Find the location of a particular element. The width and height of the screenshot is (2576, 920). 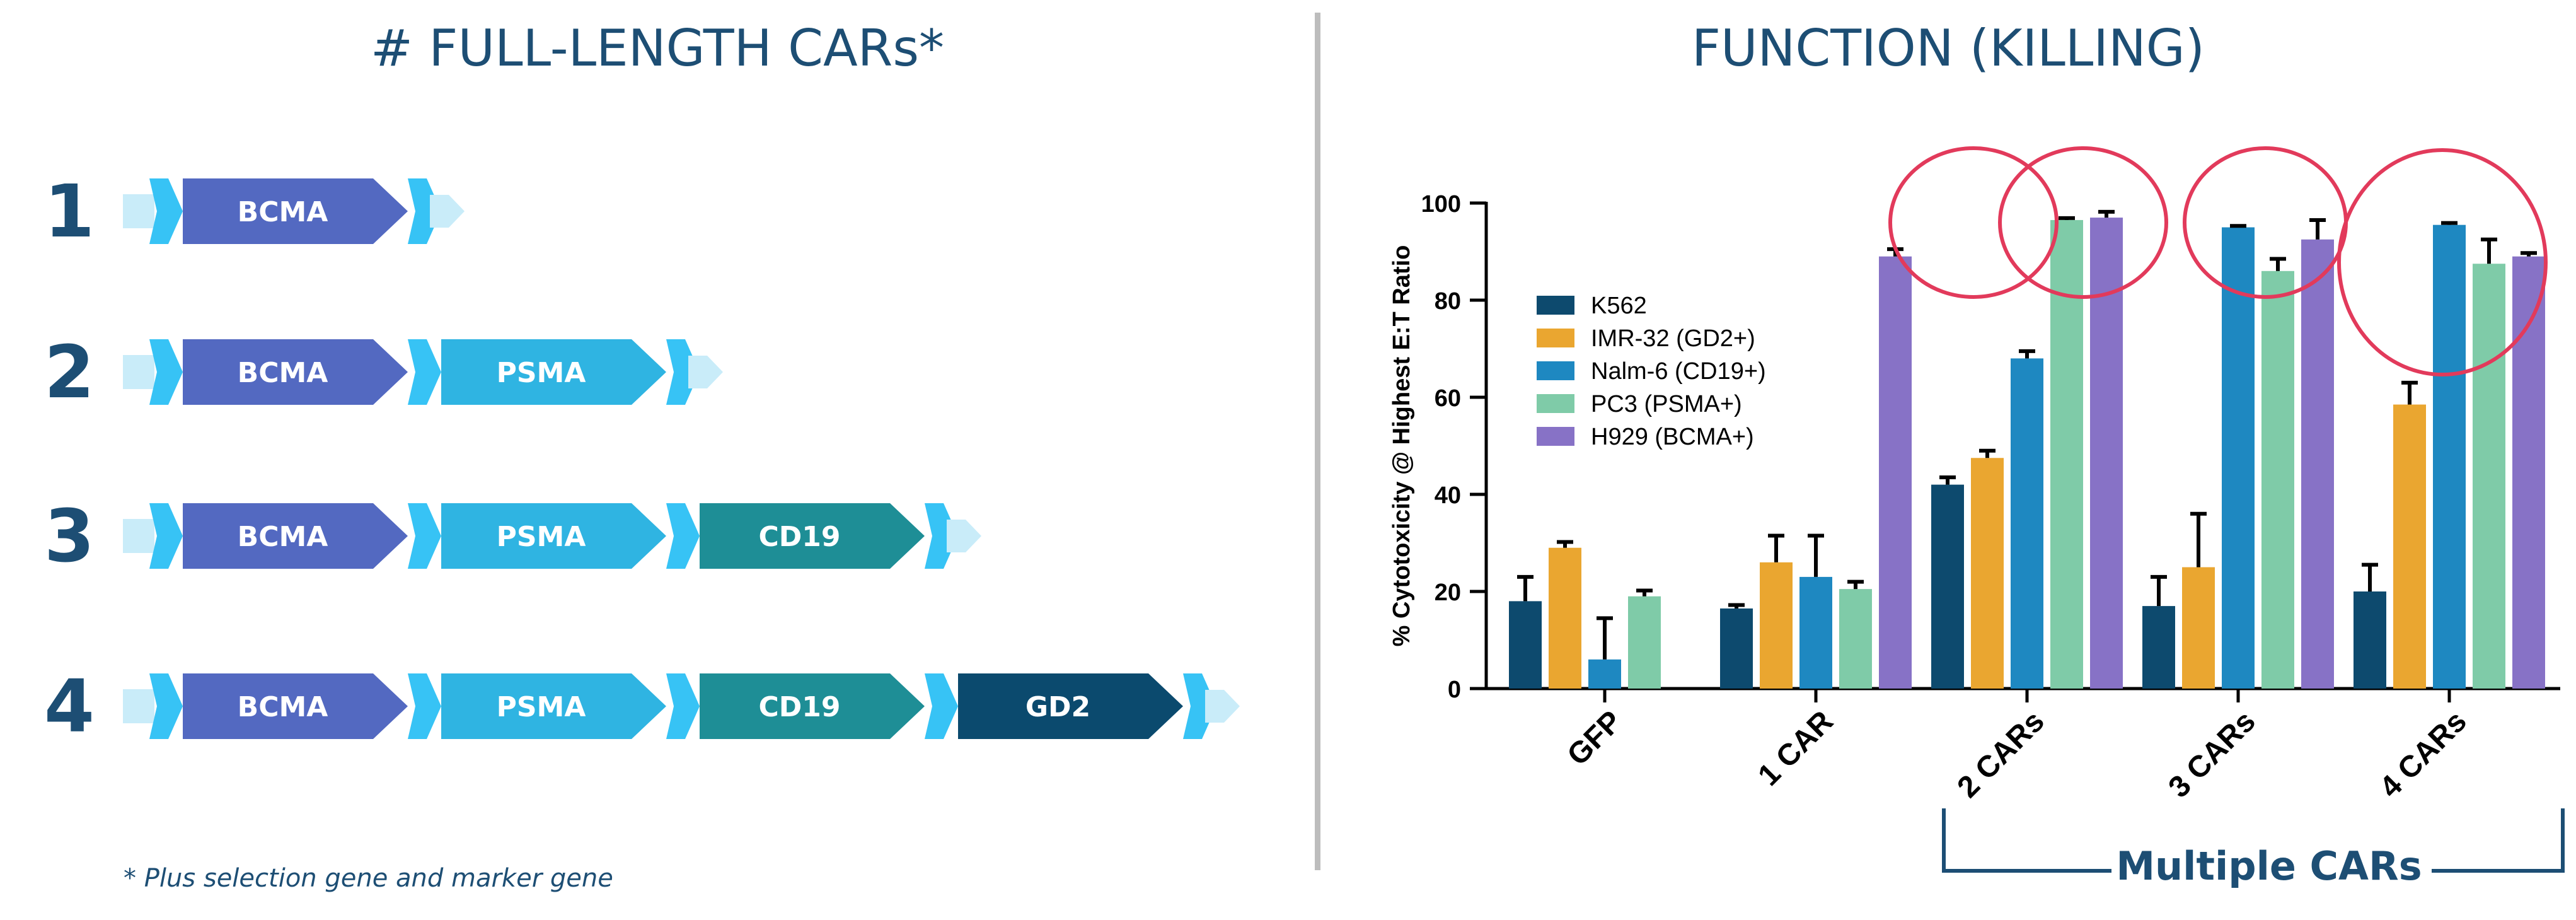

y-tick-label: 60 is located at coordinates (1448, 399).